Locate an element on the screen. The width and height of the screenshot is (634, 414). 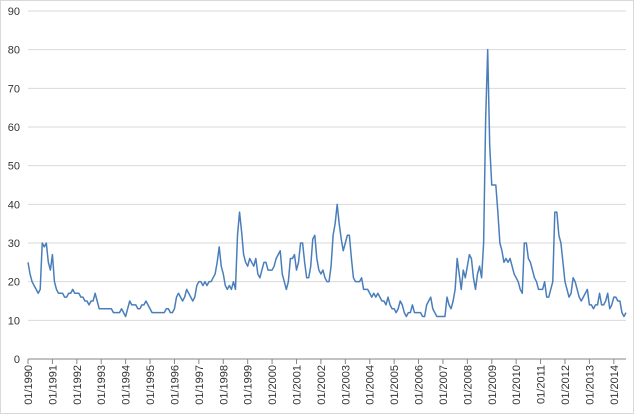
x-tick-label: 01/2012 is located at coordinates (566, 385).